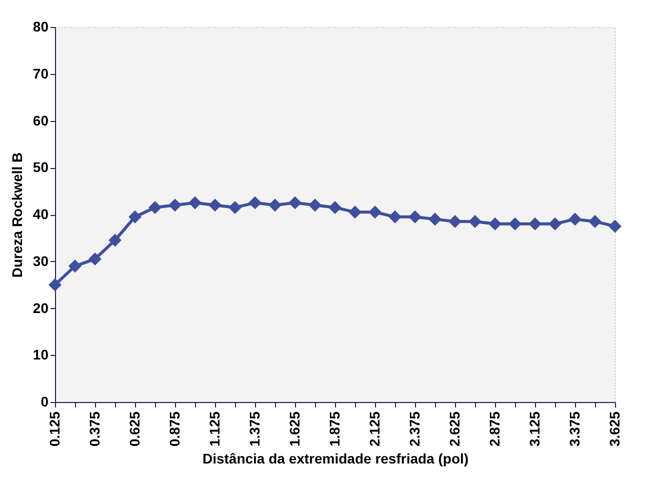 Image resolution: width=653 pixels, height=504 pixels. Describe the element at coordinates (214, 429) in the screenshot. I see `x-tick-label: 1.125` at that location.